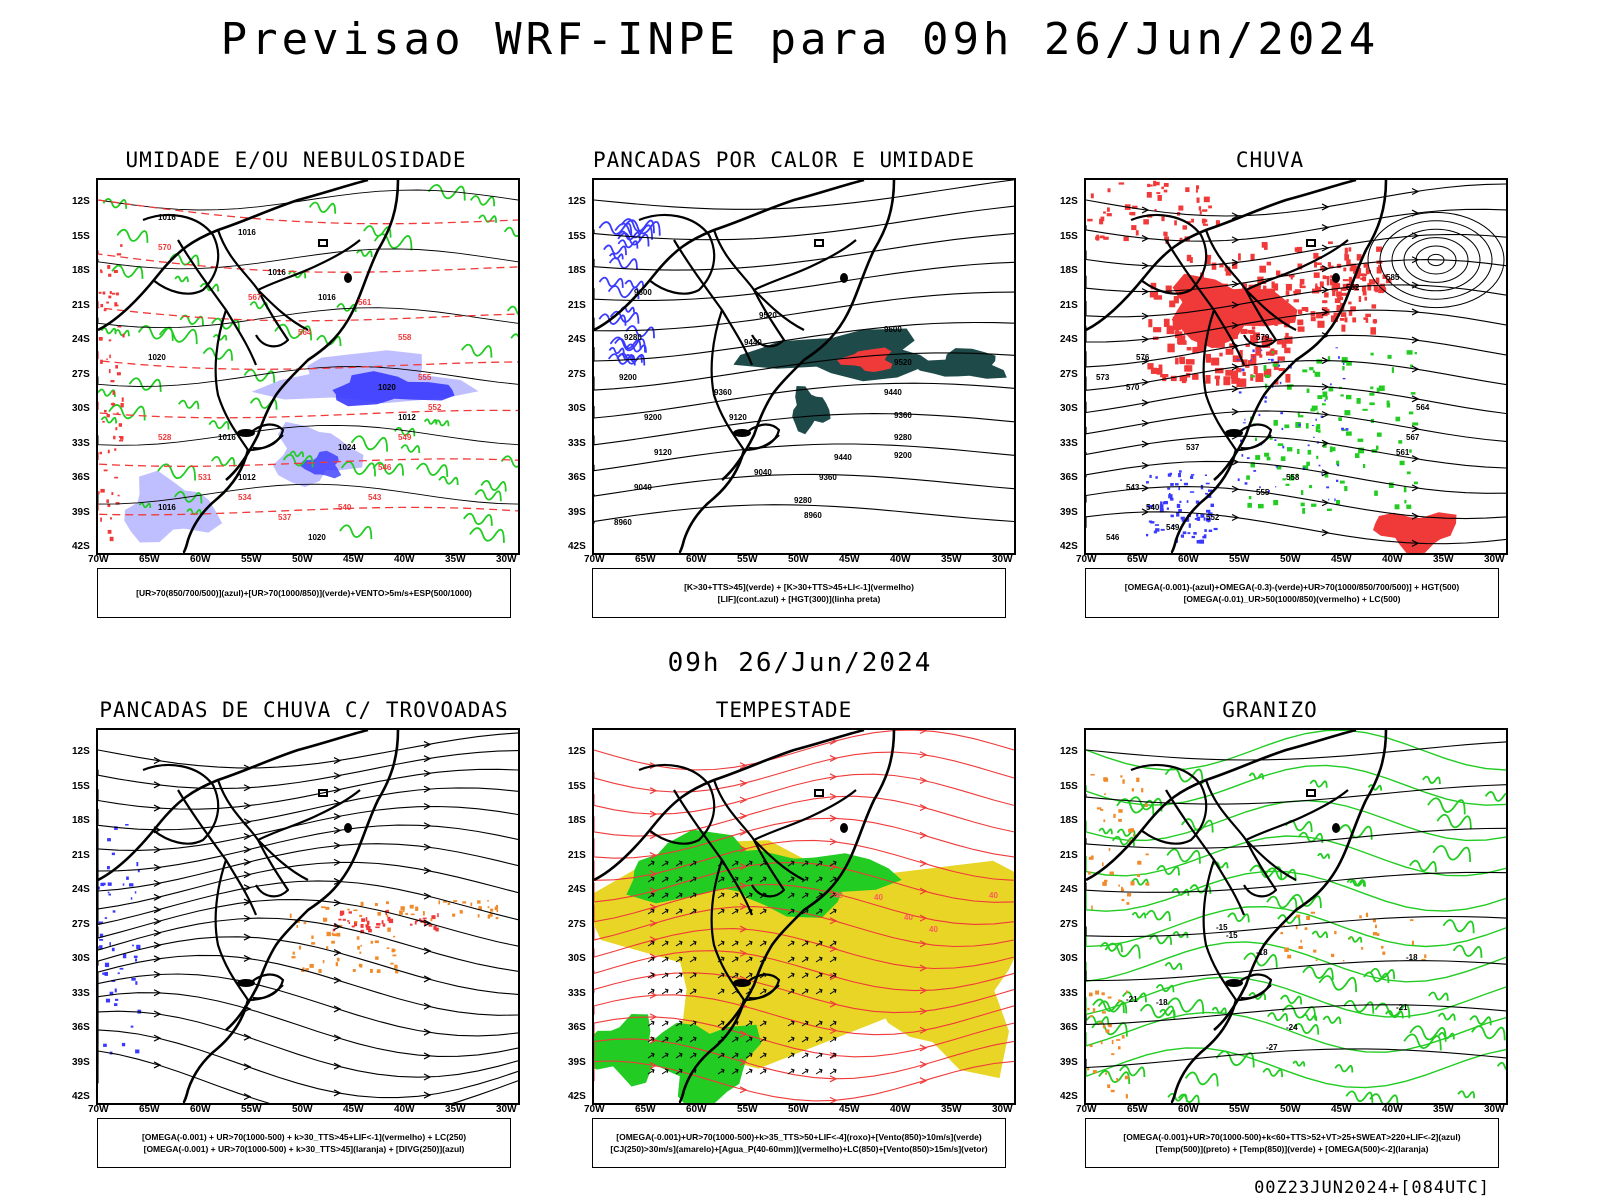  I want to click on lon-tick-label: 40W, so click(404, 559).